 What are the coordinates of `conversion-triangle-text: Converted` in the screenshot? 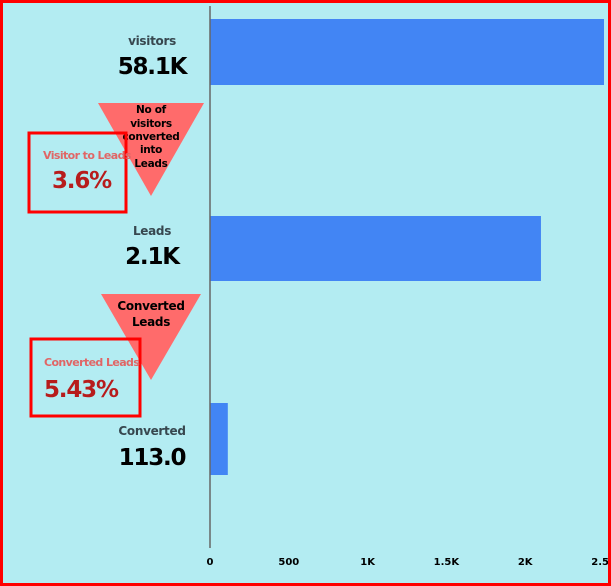 It's located at (150, 306).